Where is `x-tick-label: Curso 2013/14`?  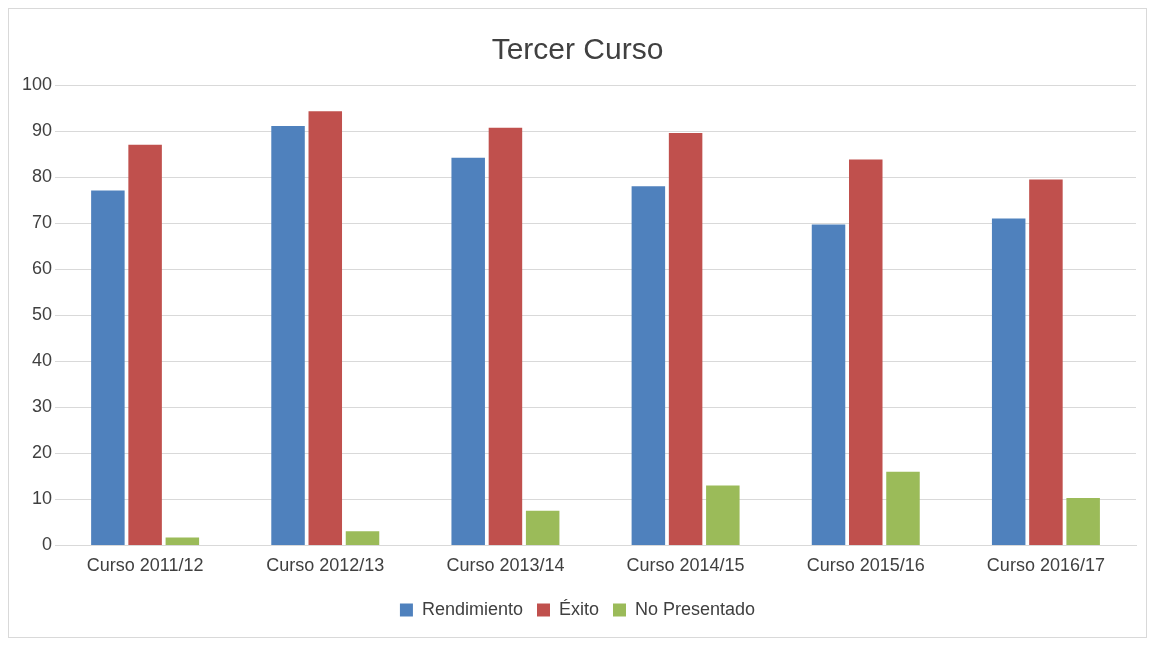
x-tick-label: Curso 2013/14 is located at coordinates (505, 565).